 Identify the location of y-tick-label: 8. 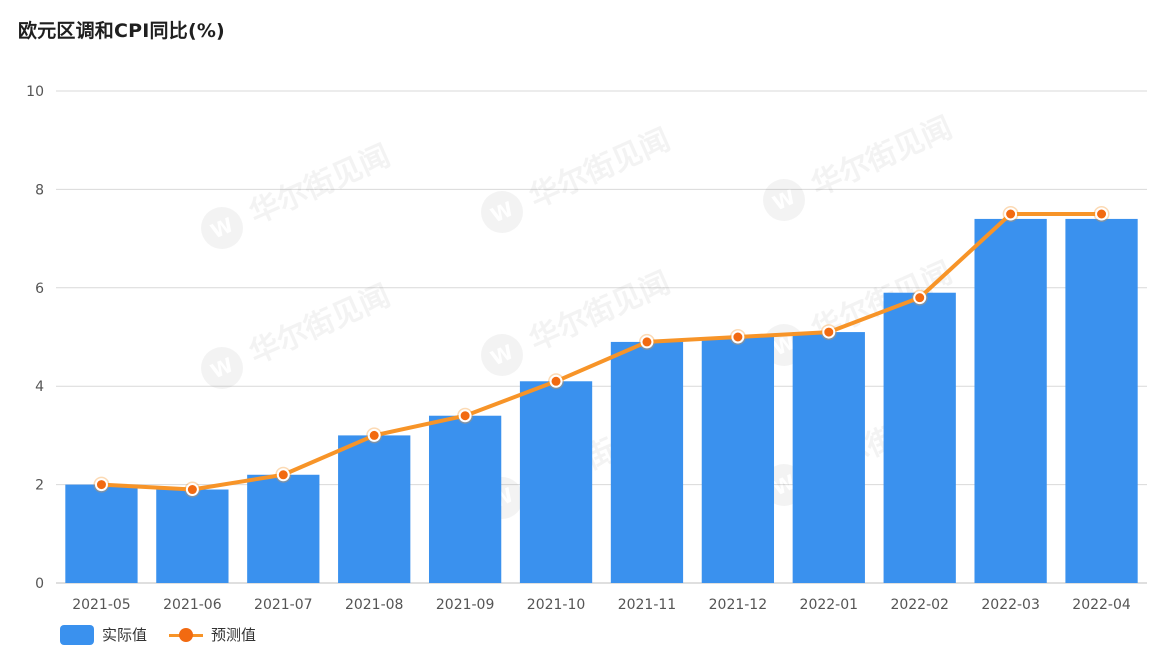
(39, 190).